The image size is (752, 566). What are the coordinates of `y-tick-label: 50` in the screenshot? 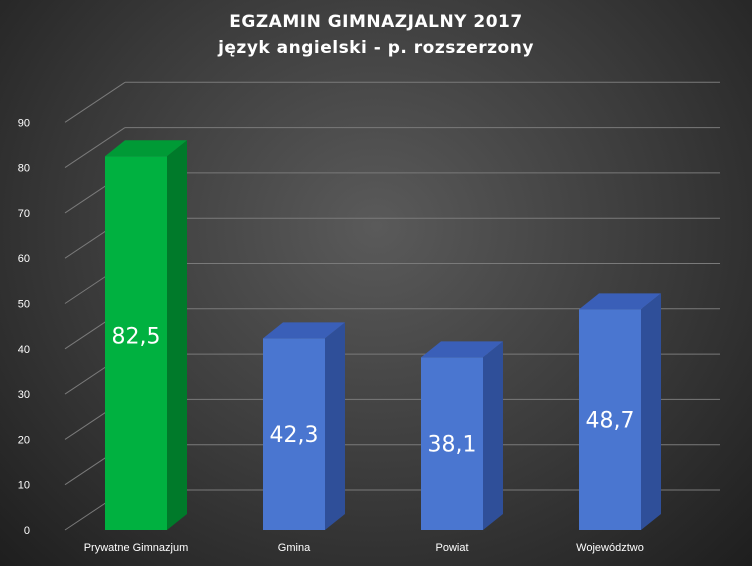 It's located at (24, 305).